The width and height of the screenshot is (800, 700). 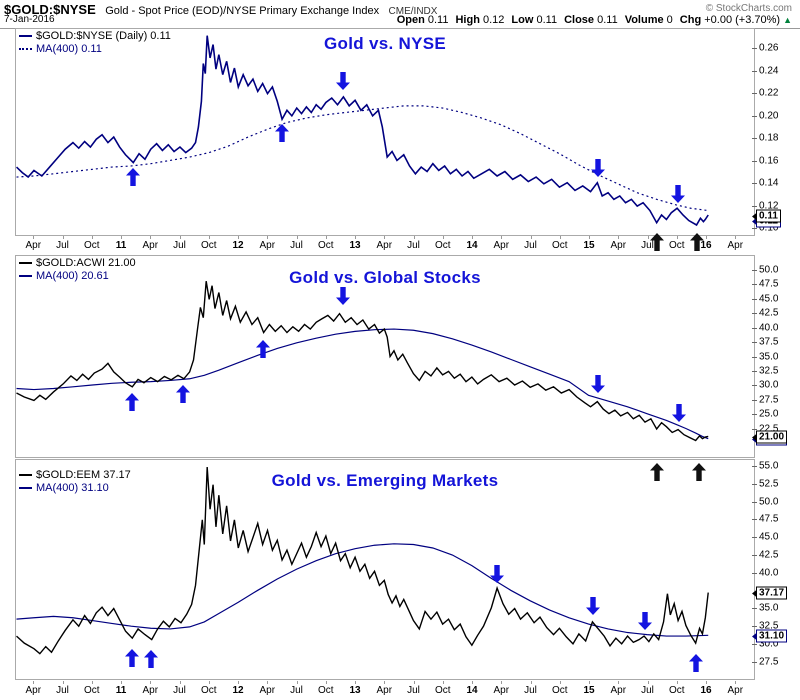 What do you see at coordinates (706, 690) in the screenshot?
I see `x-tick-label: 16` at bounding box center [706, 690].